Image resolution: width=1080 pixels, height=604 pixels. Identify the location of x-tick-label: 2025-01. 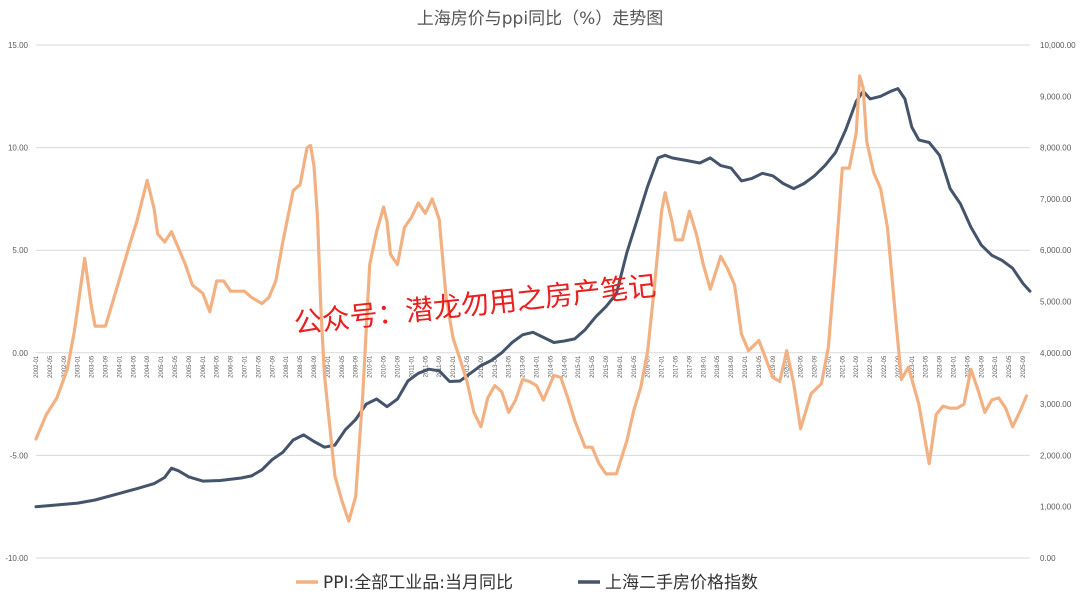
(996, 366).